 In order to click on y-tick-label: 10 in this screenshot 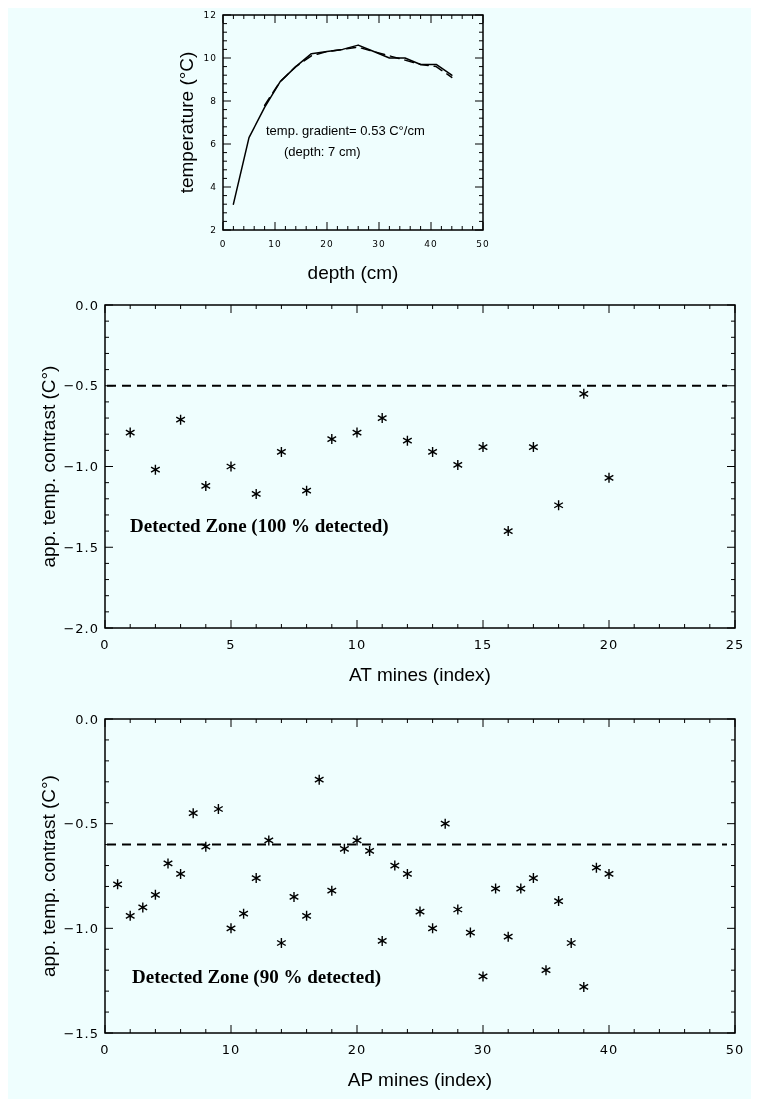, I will do `click(210, 58)`.